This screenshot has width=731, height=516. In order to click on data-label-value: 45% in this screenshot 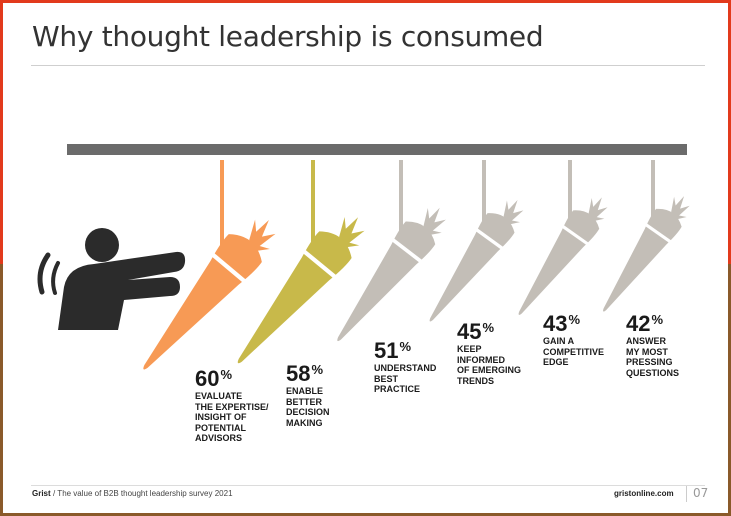, I will do `click(475, 332)`.